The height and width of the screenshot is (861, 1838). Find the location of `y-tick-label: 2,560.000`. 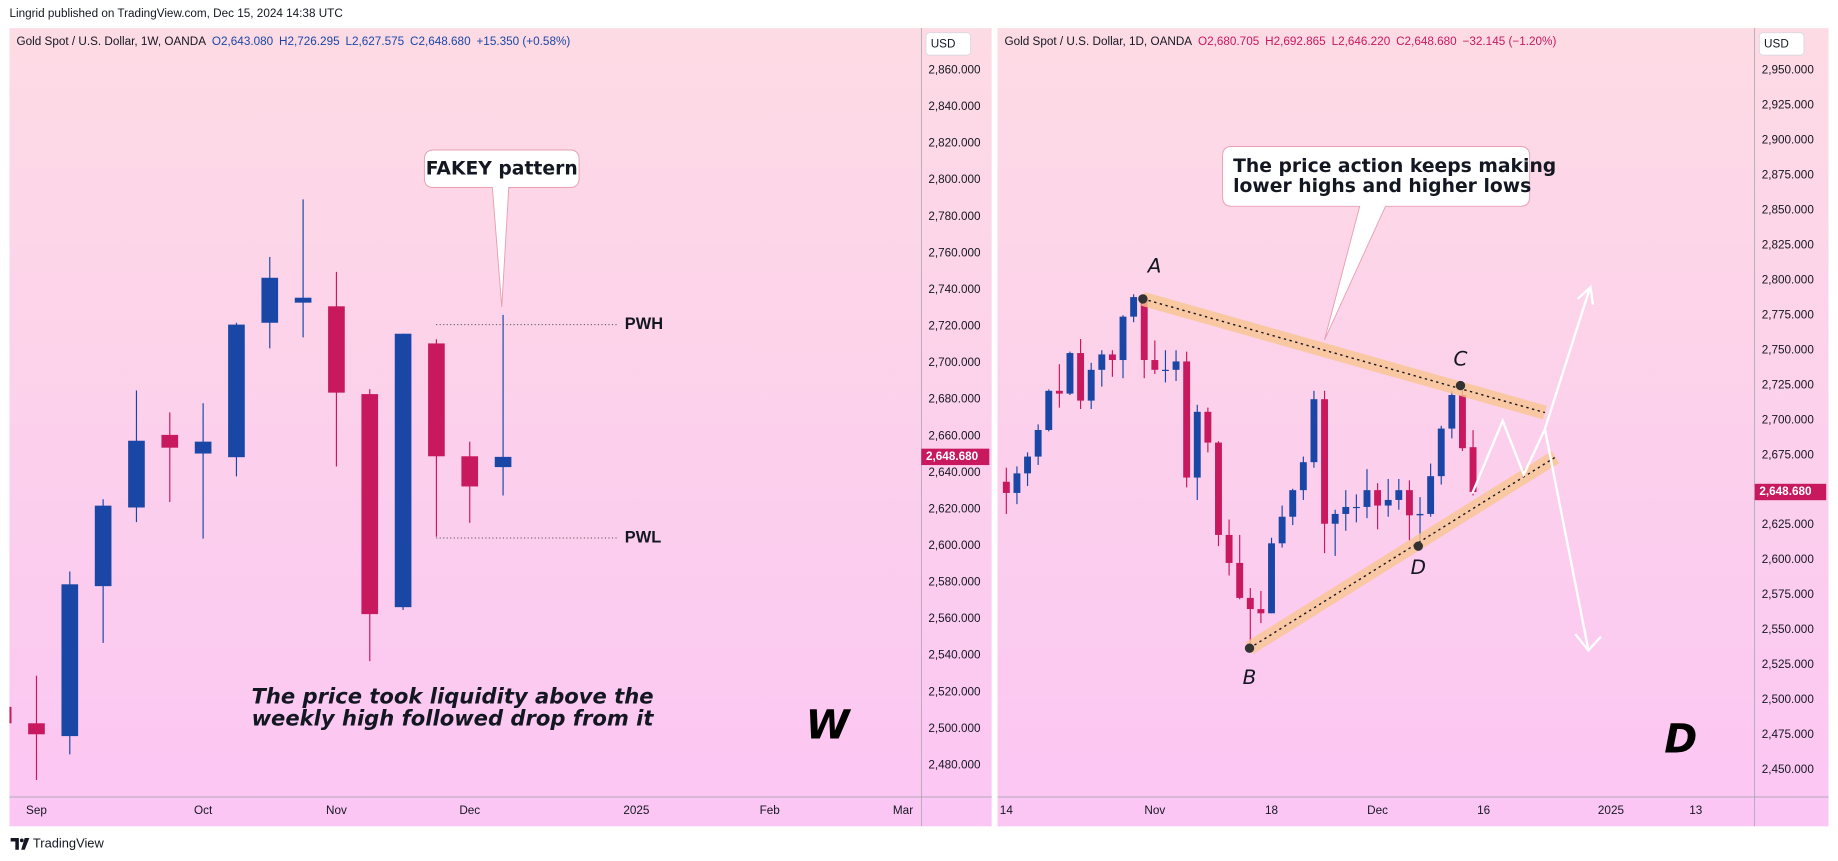

y-tick-label: 2,560.000 is located at coordinates (954, 618).